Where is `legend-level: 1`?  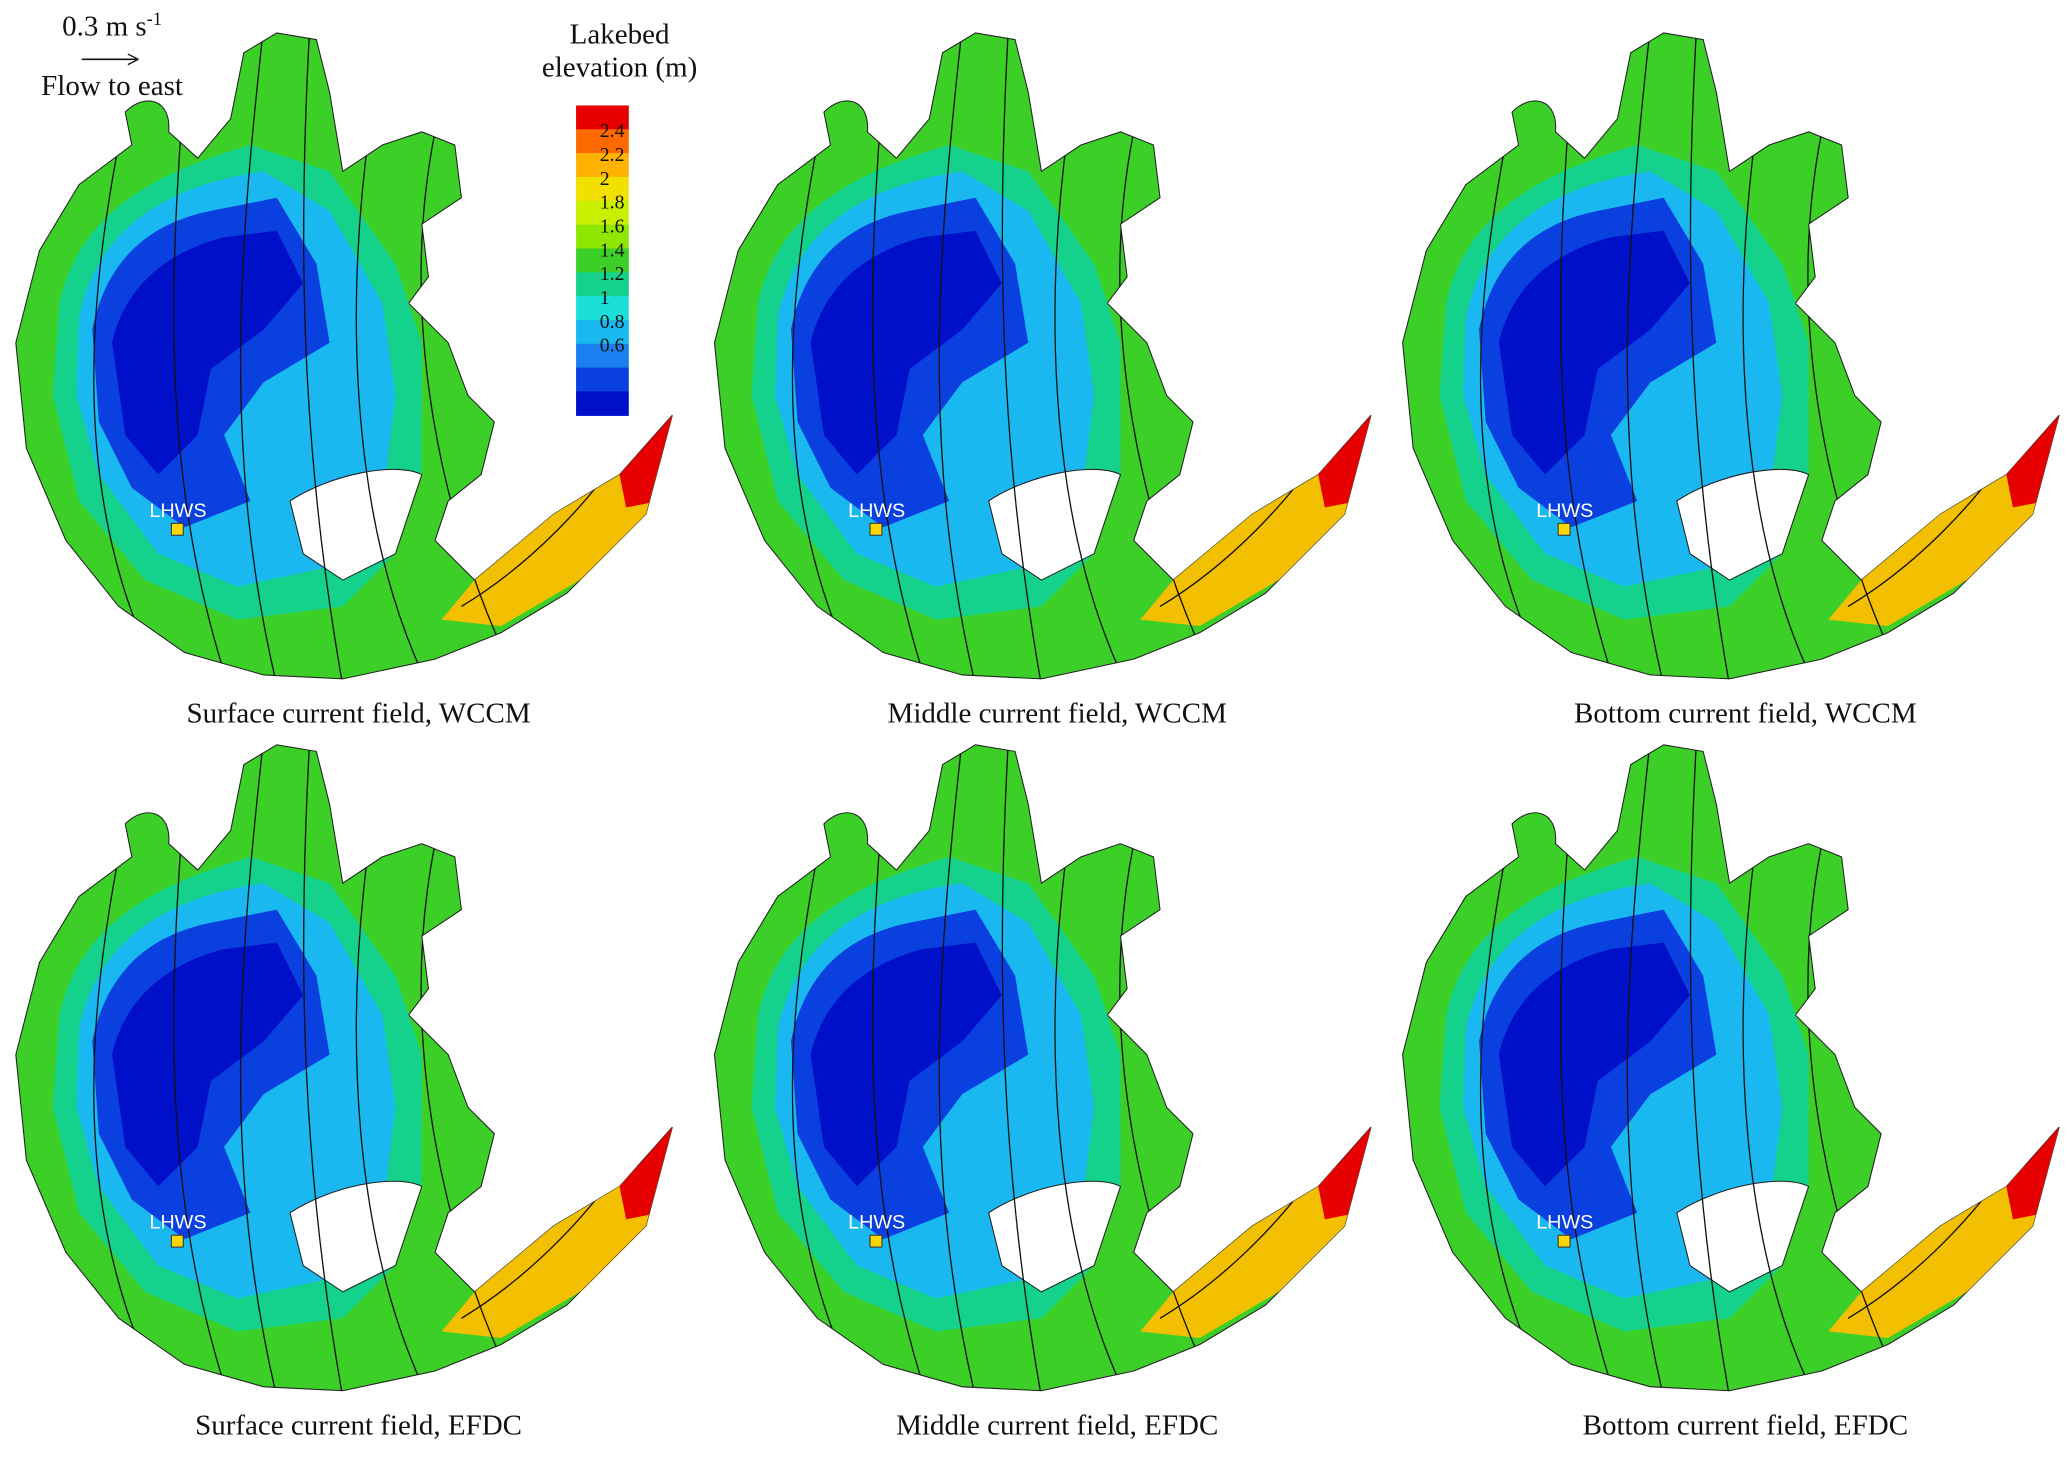
legend-level: 1 is located at coordinates (605, 298).